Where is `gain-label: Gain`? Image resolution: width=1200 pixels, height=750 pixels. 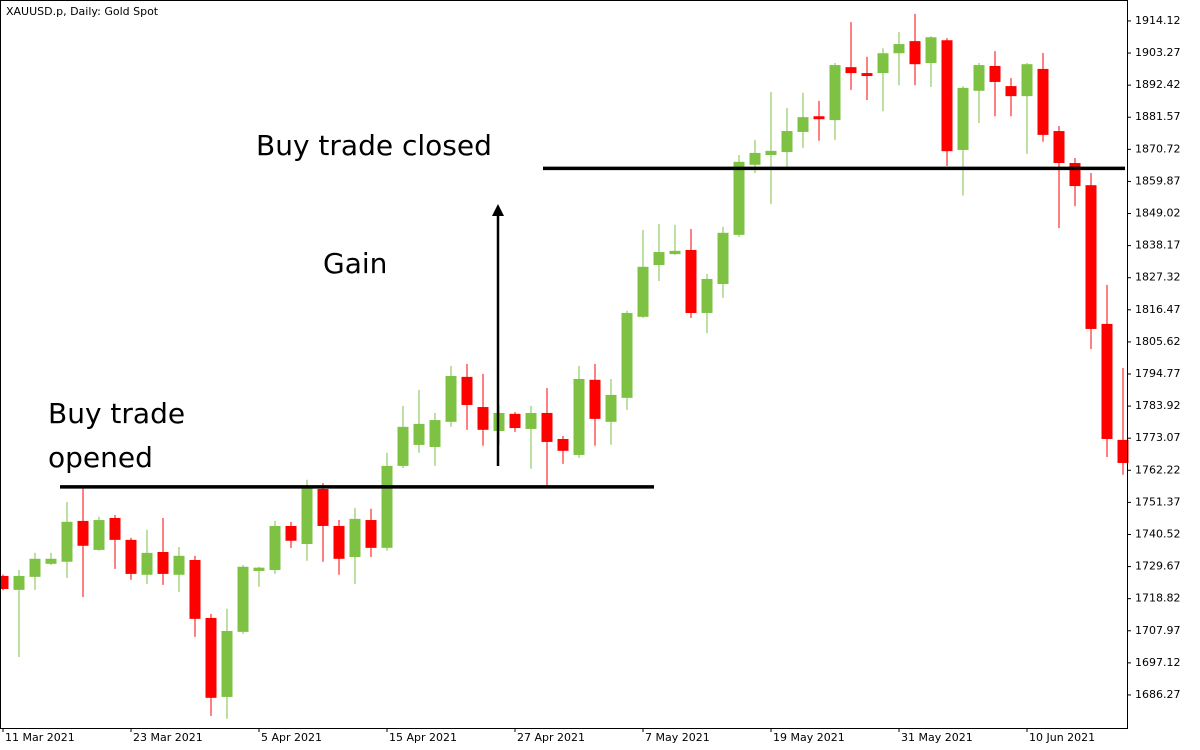
gain-label: Gain is located at coordinates (355, 263).